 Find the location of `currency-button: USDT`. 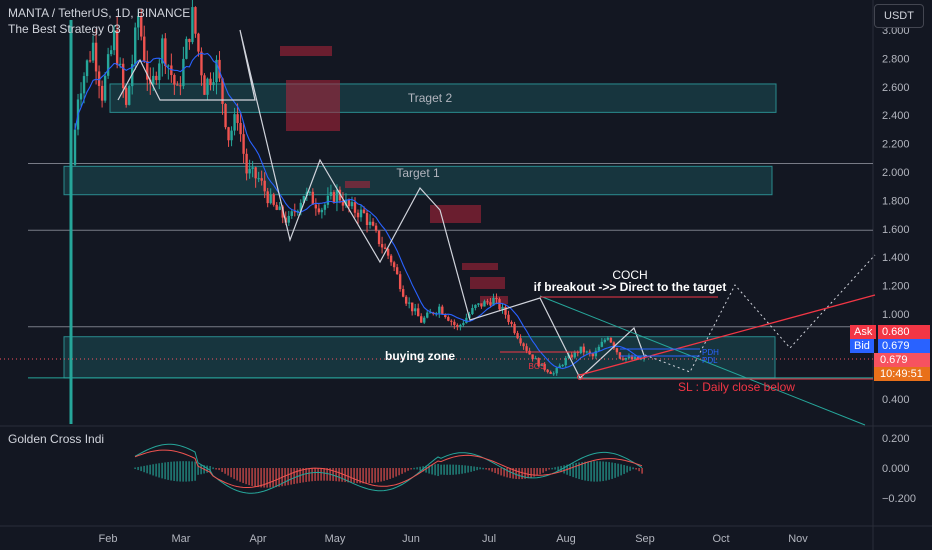

currency-button: USDT is located at coordinates (899, 16).